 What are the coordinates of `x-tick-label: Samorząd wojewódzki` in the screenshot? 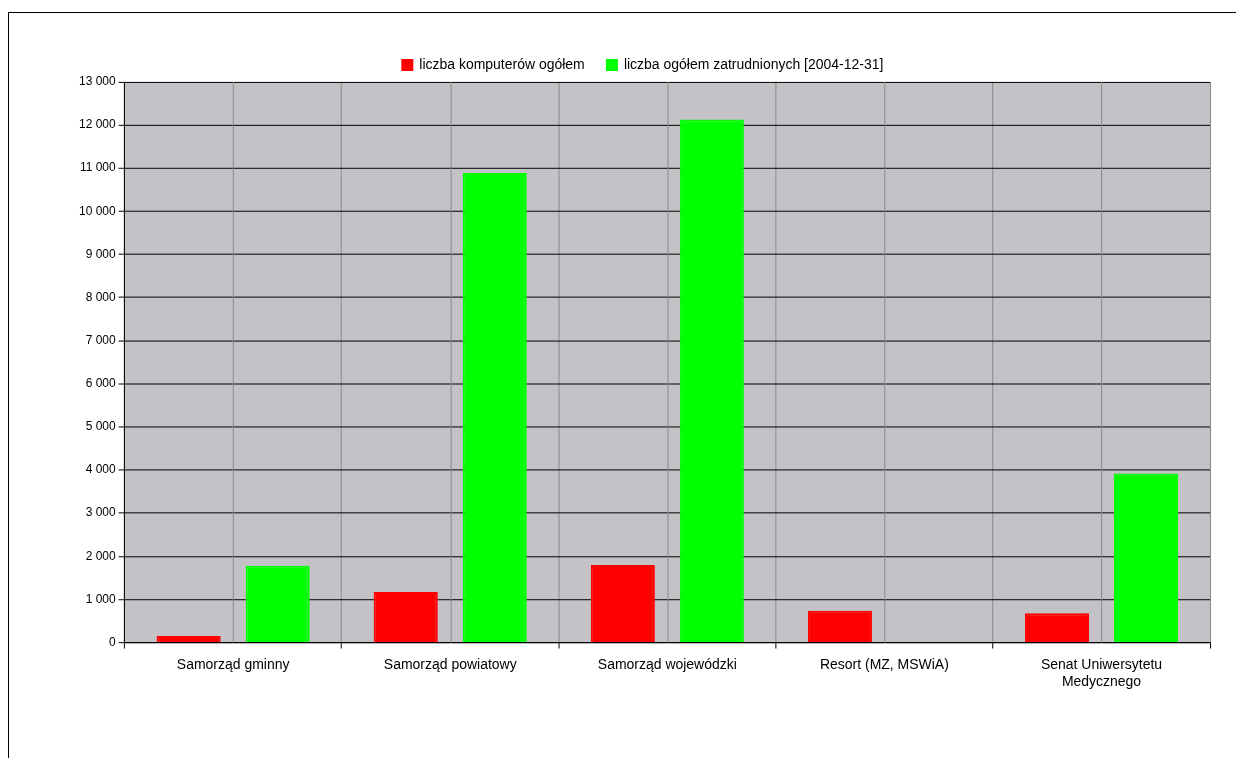 It's located at (667, 663).